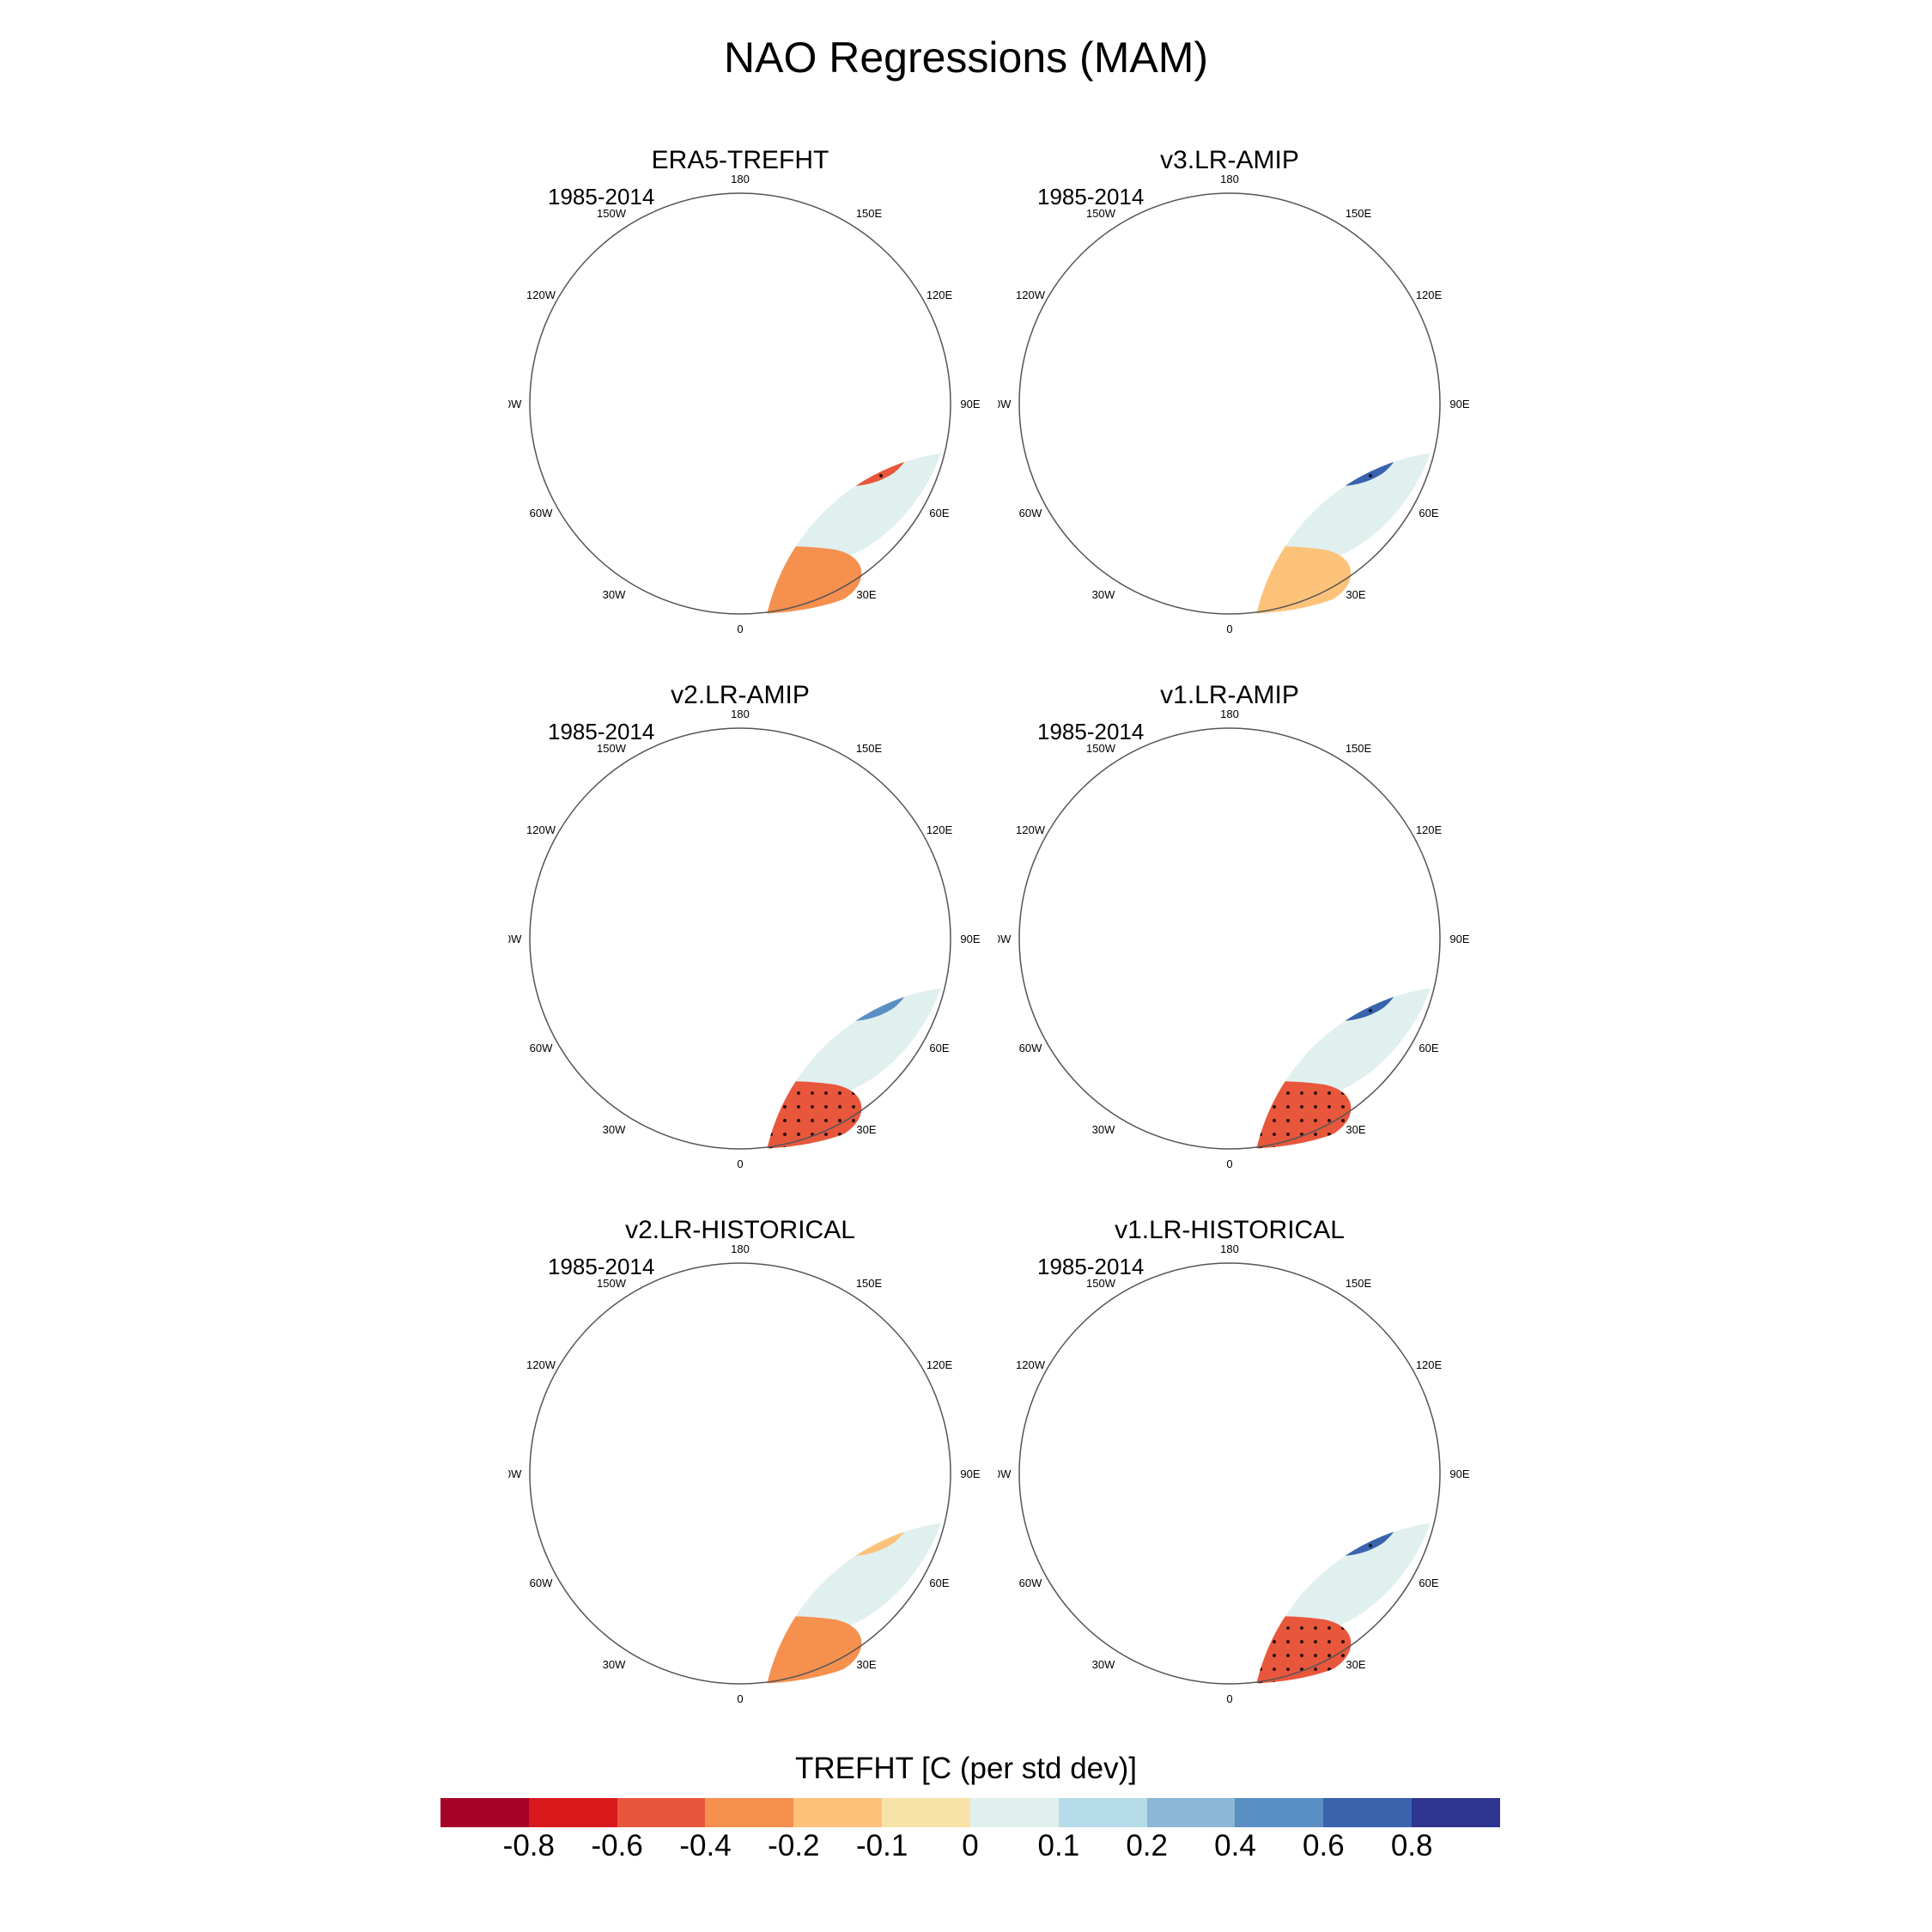 This screenshot has width=1932, height=1932. I want to click on panel-title: v1.LR-AMIP, so click(1229, 695).